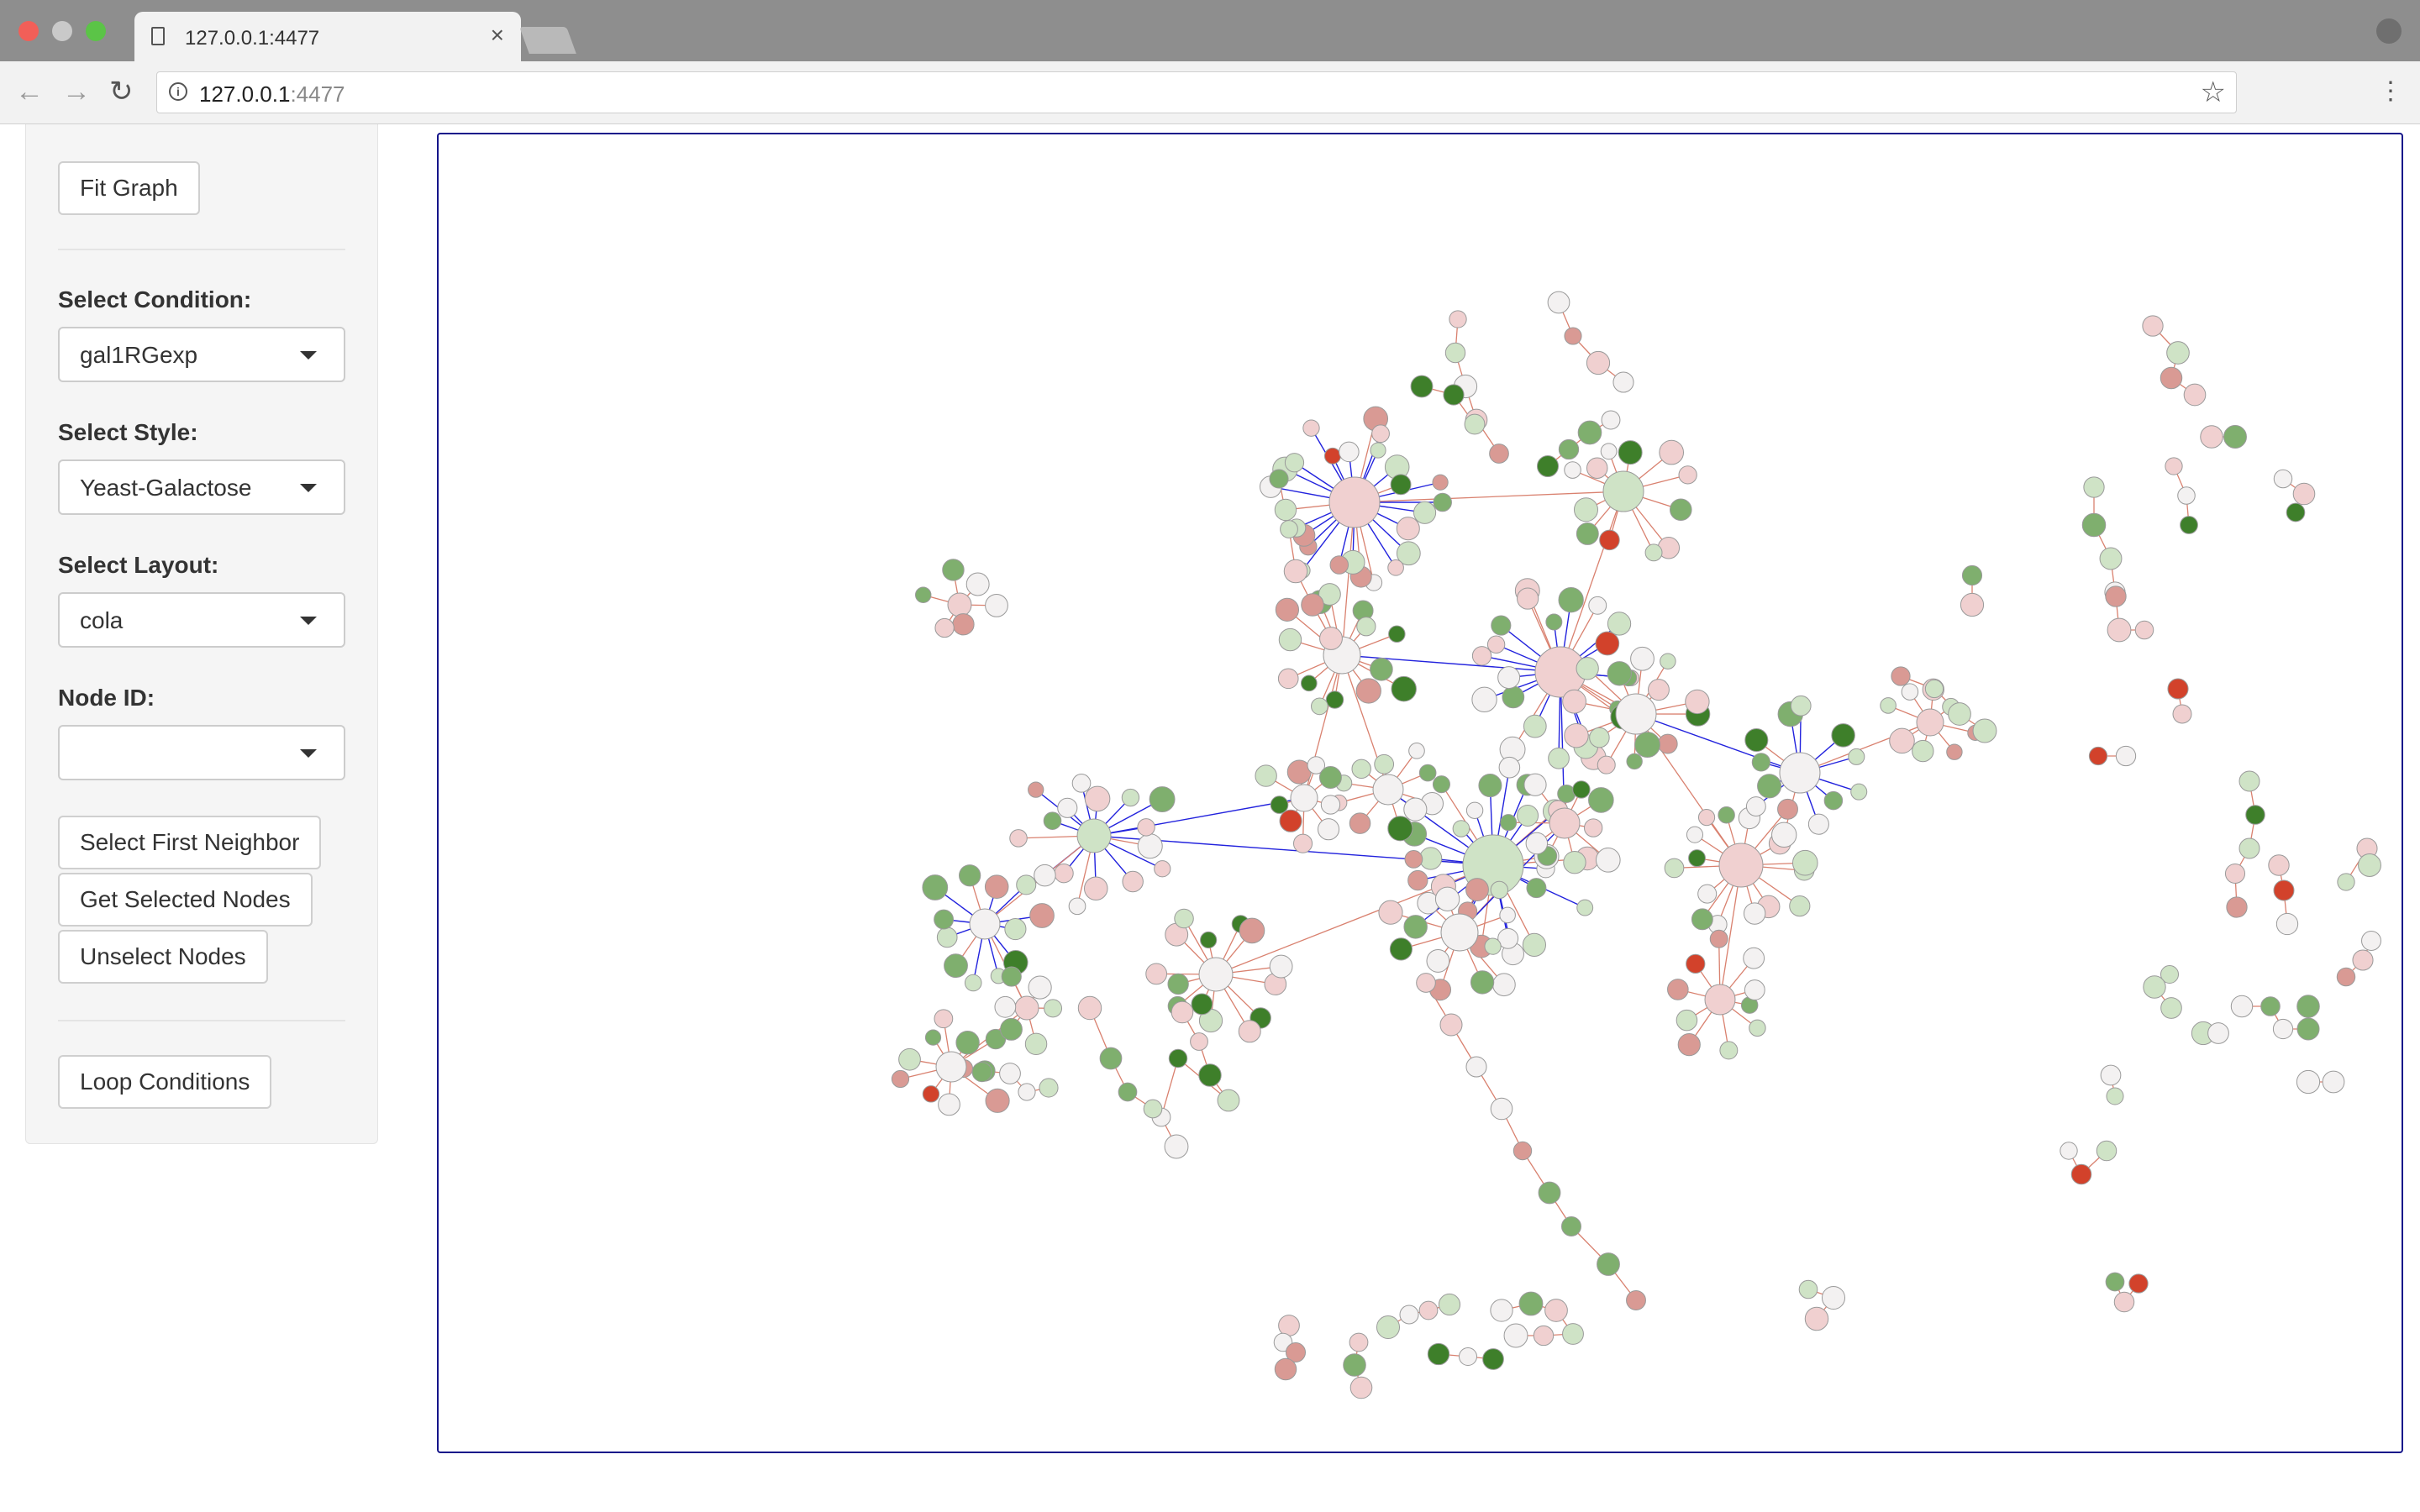  Describe the element at coordinates (547, 40) in the screenshot. I see `new-tab-button` at that location.